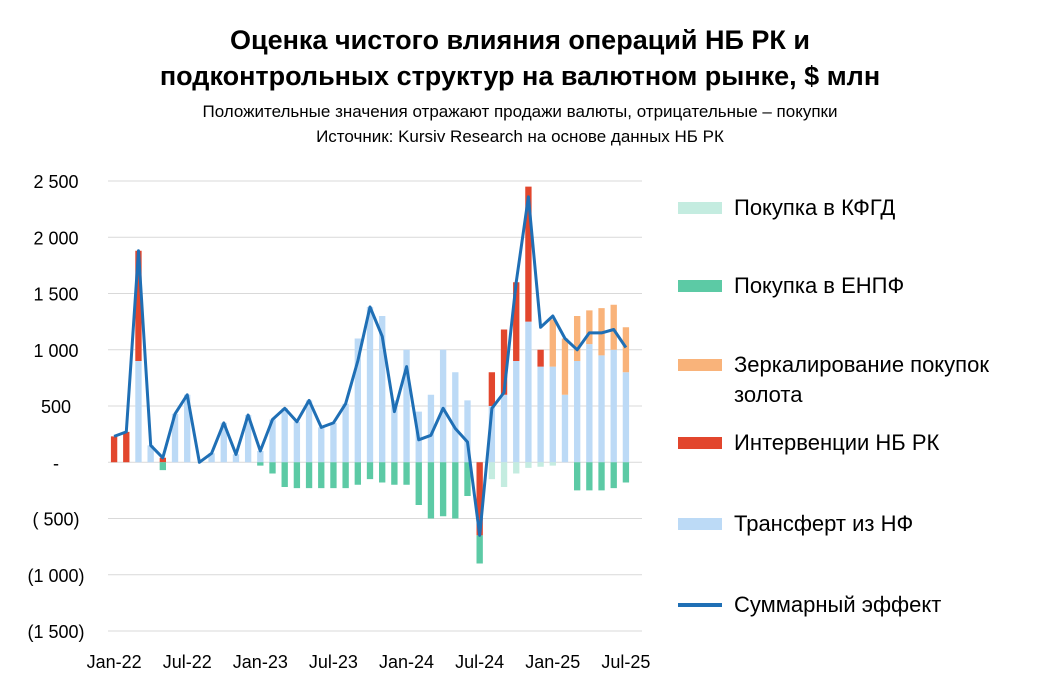  I want to click on x-tick-label: Jan-24, so click(406, 662).